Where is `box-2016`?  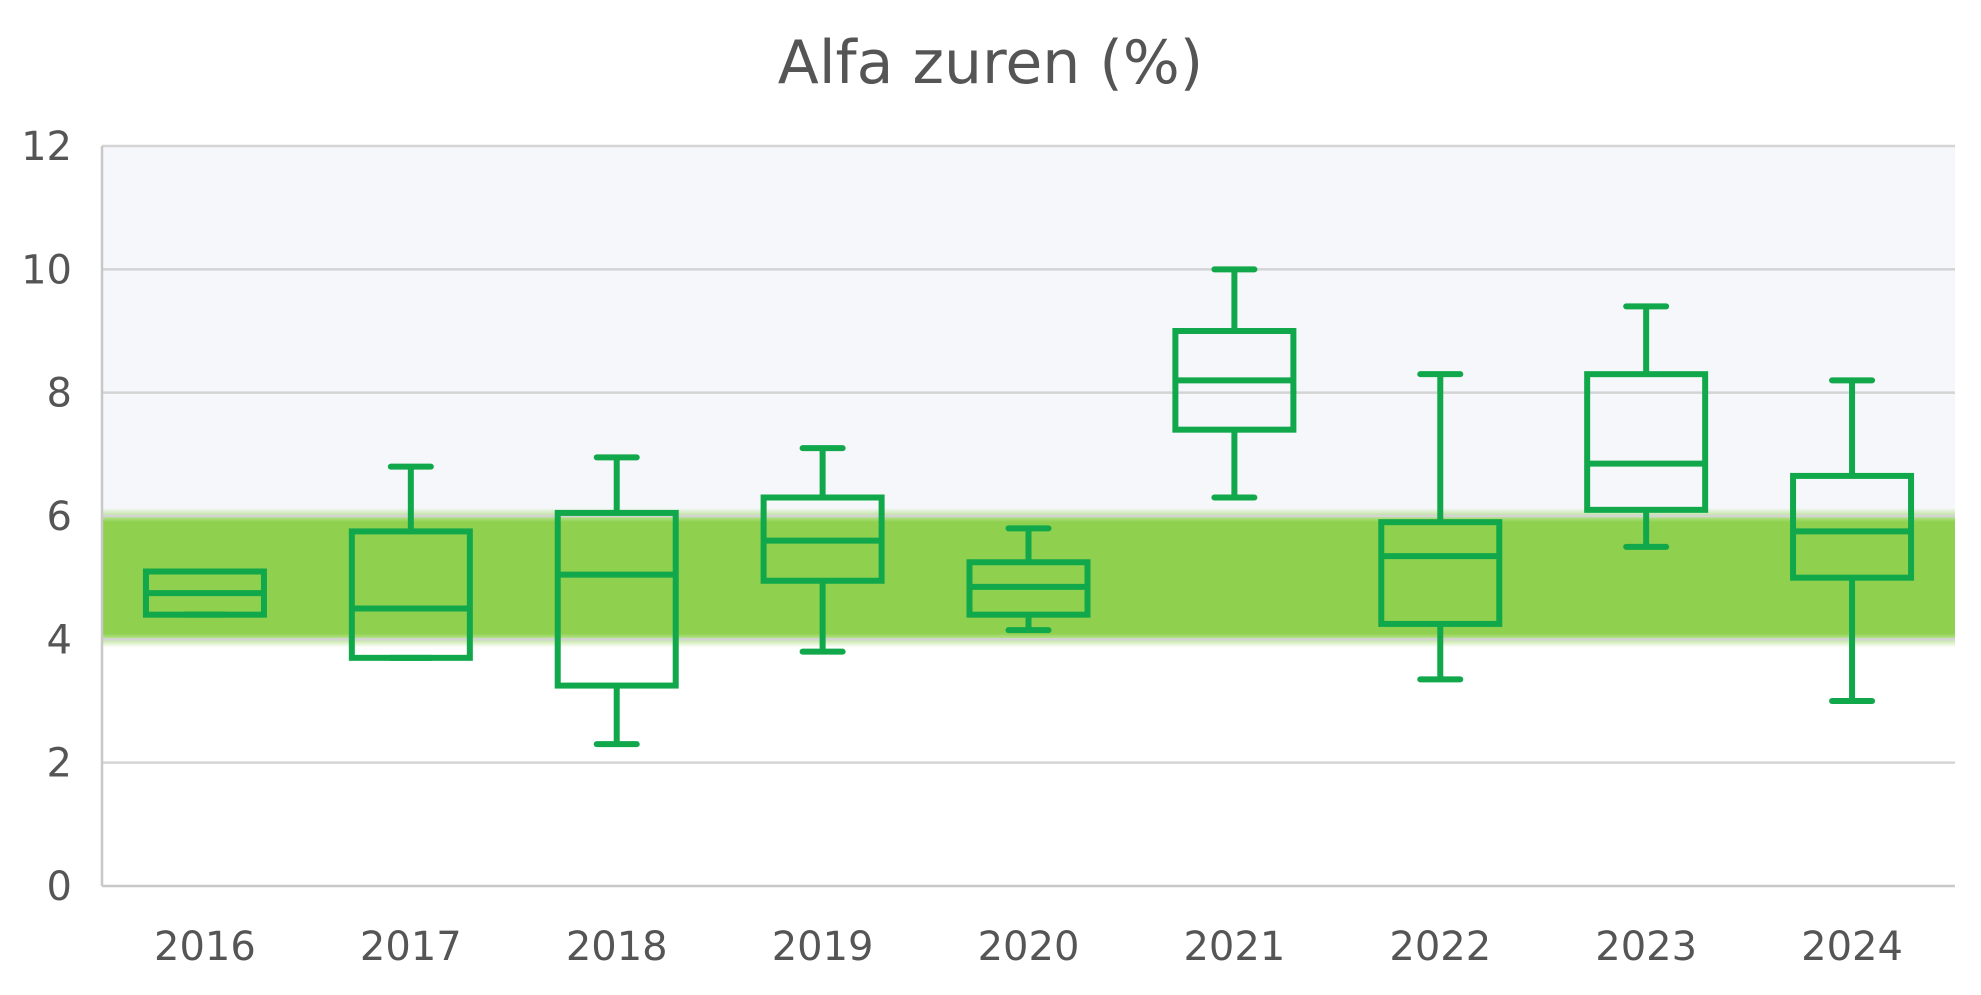 box-2016 is located at coordinates (204, 593).